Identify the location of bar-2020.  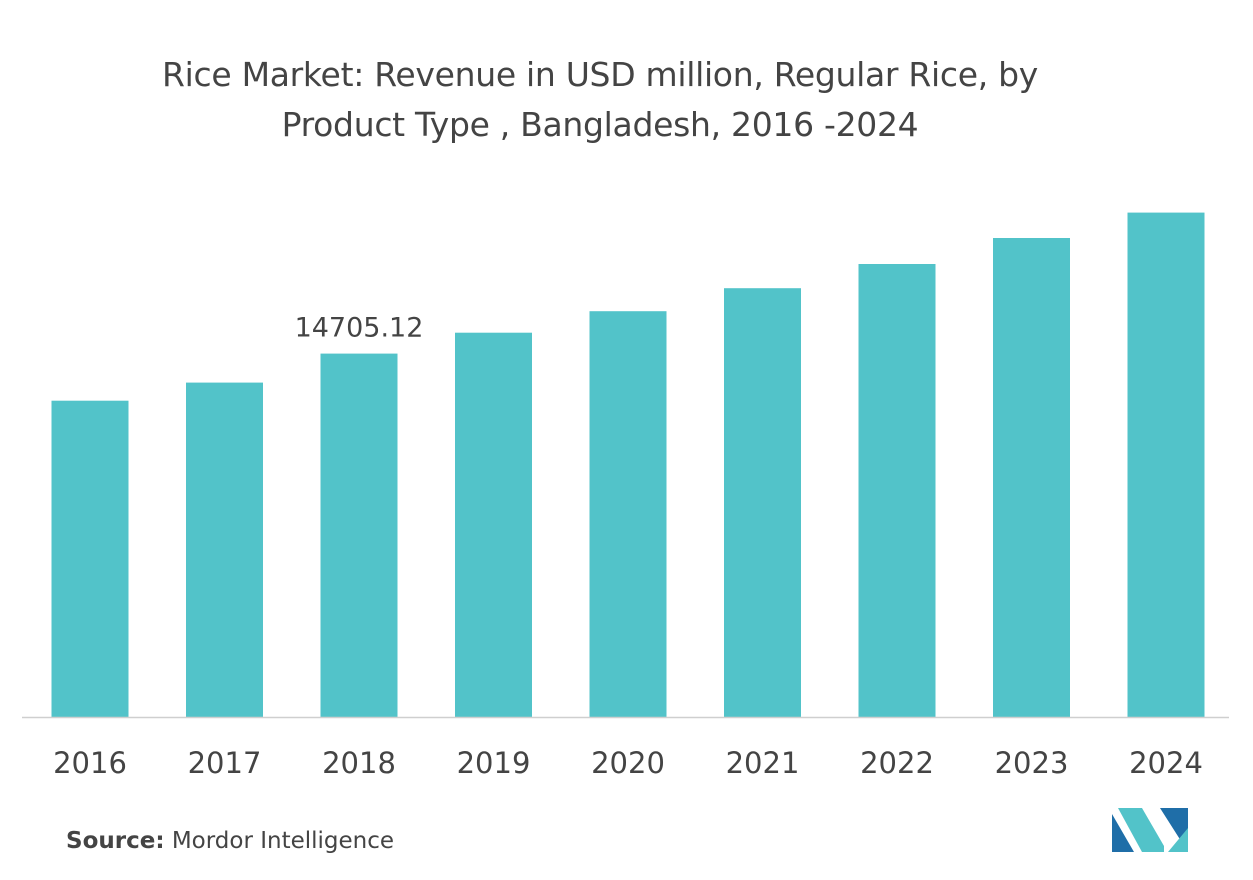
(628, 514).